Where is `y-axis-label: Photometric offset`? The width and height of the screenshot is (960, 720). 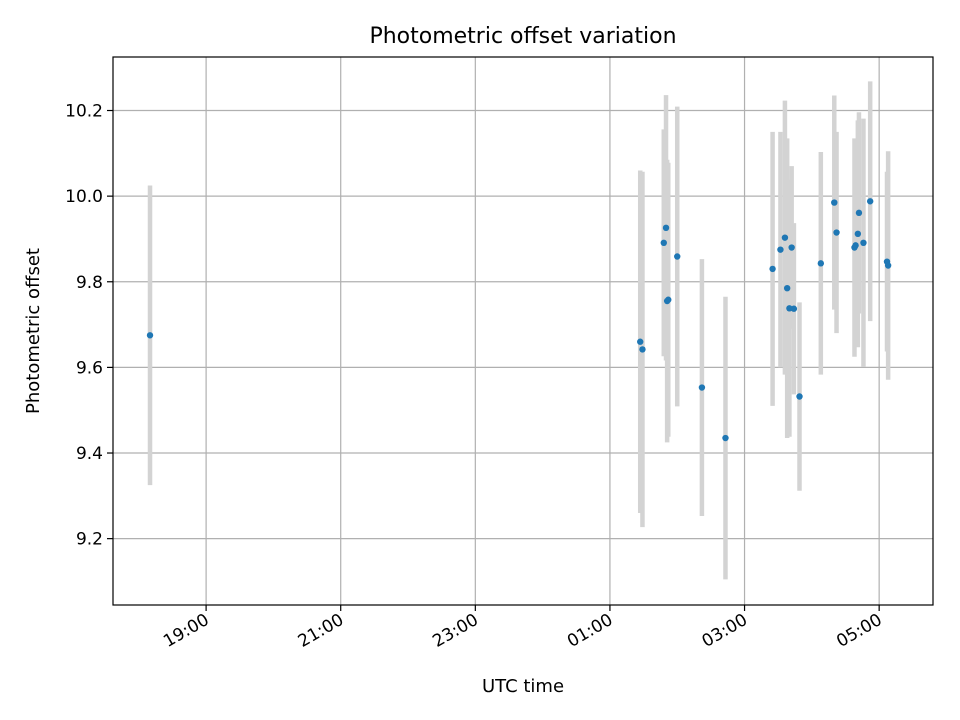 y-axis-label: Photometric offset is located at coordinates (33, 331).